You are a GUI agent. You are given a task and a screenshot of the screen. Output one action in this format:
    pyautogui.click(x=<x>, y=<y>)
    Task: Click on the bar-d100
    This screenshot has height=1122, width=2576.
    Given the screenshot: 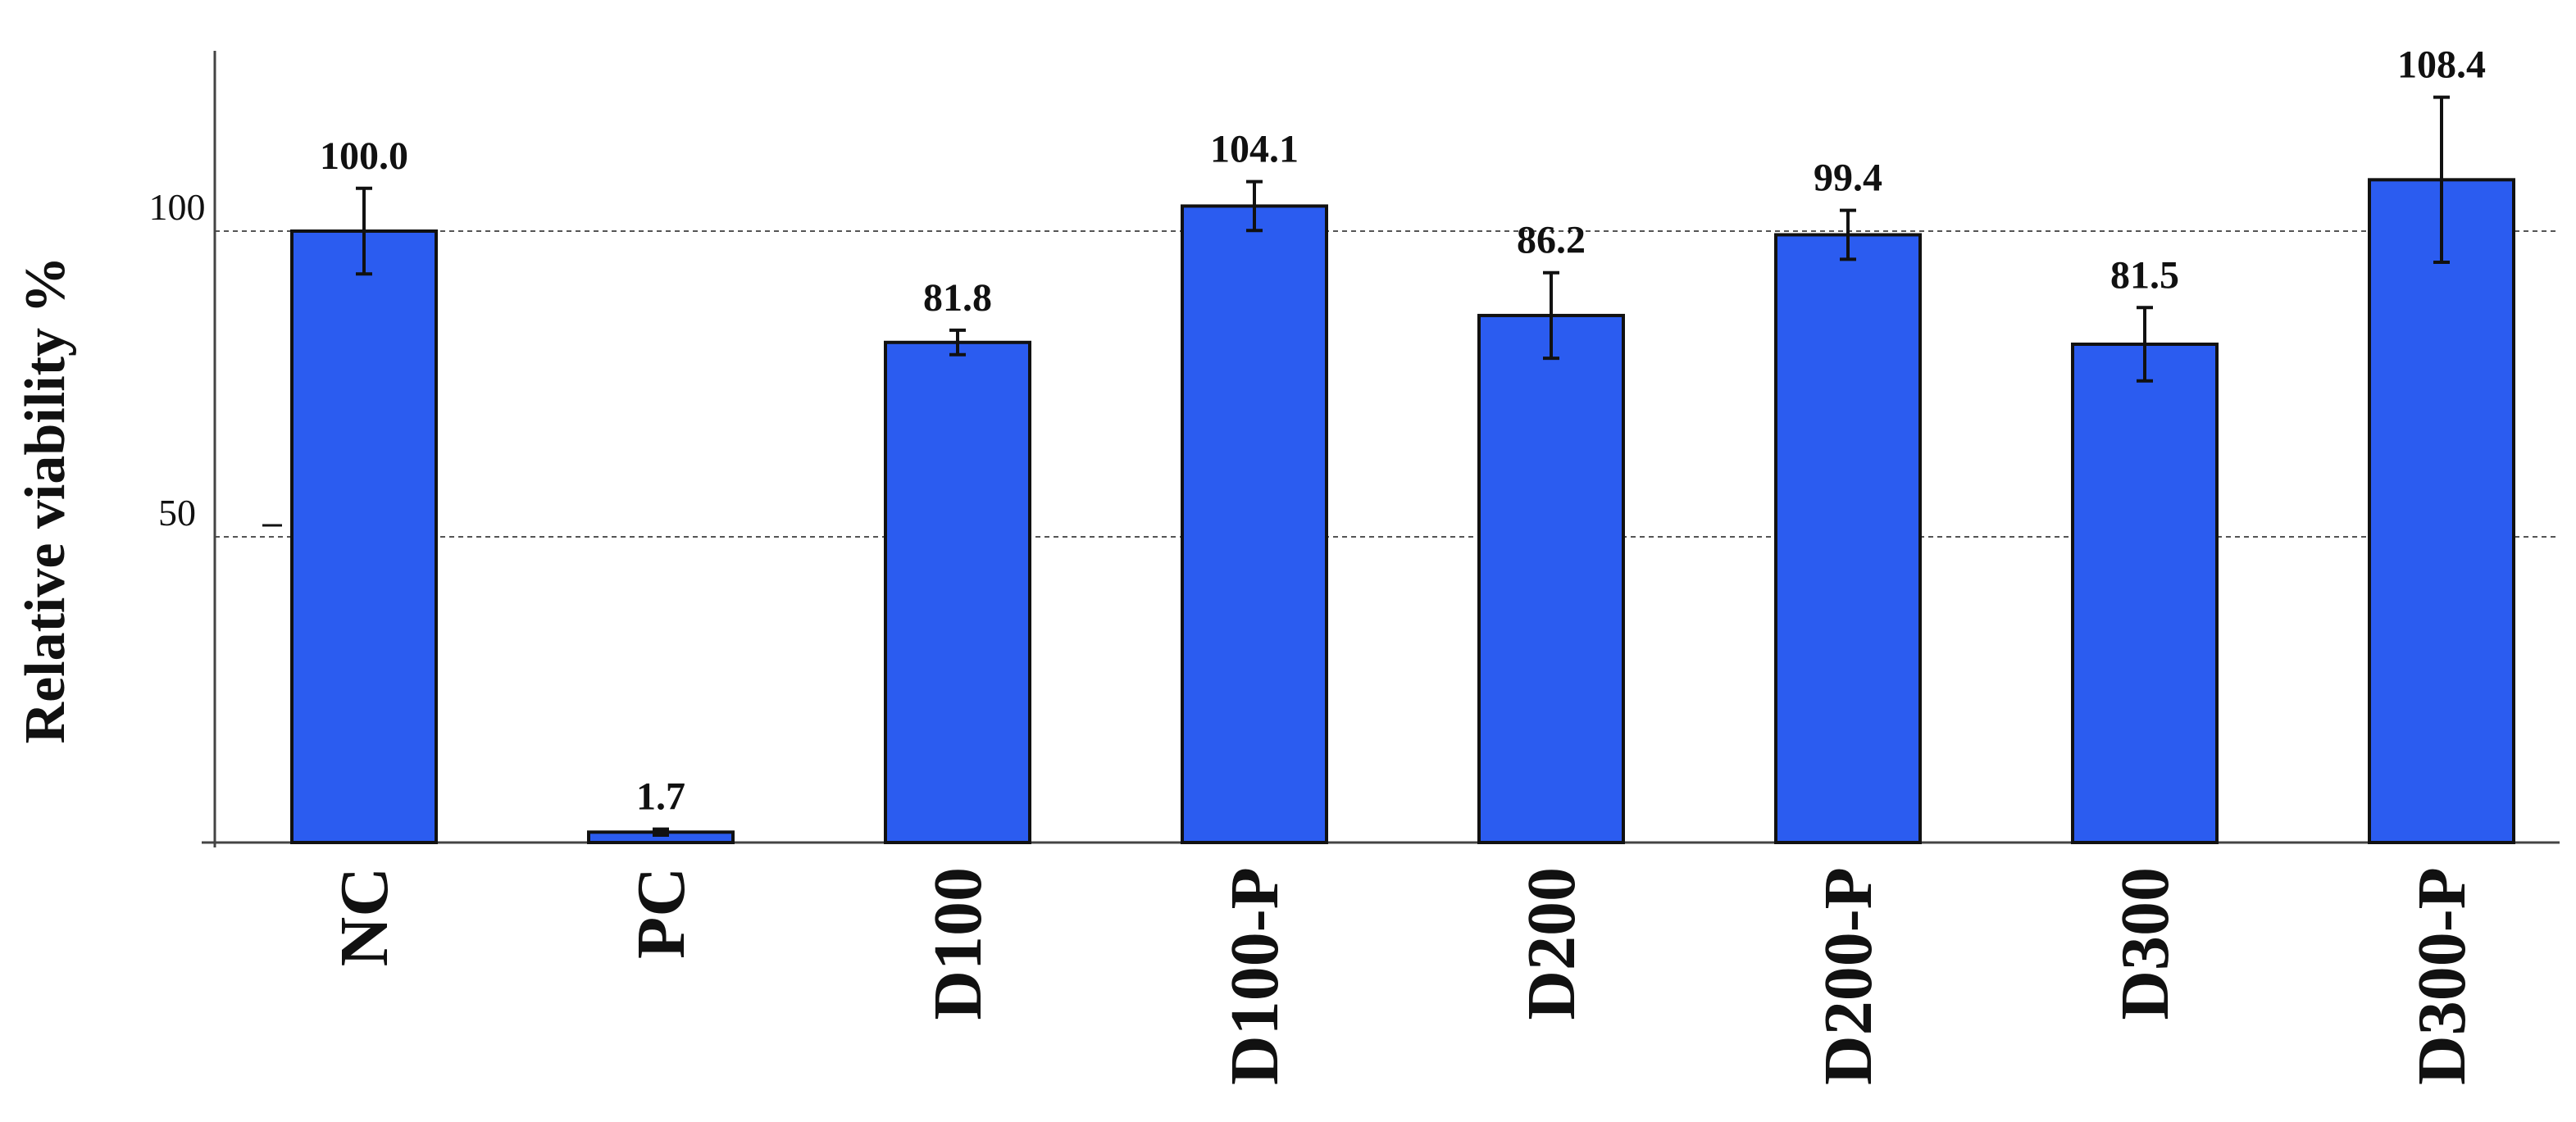 What is the action you would take?
    pyautogui.click(x=958, y=592)
    